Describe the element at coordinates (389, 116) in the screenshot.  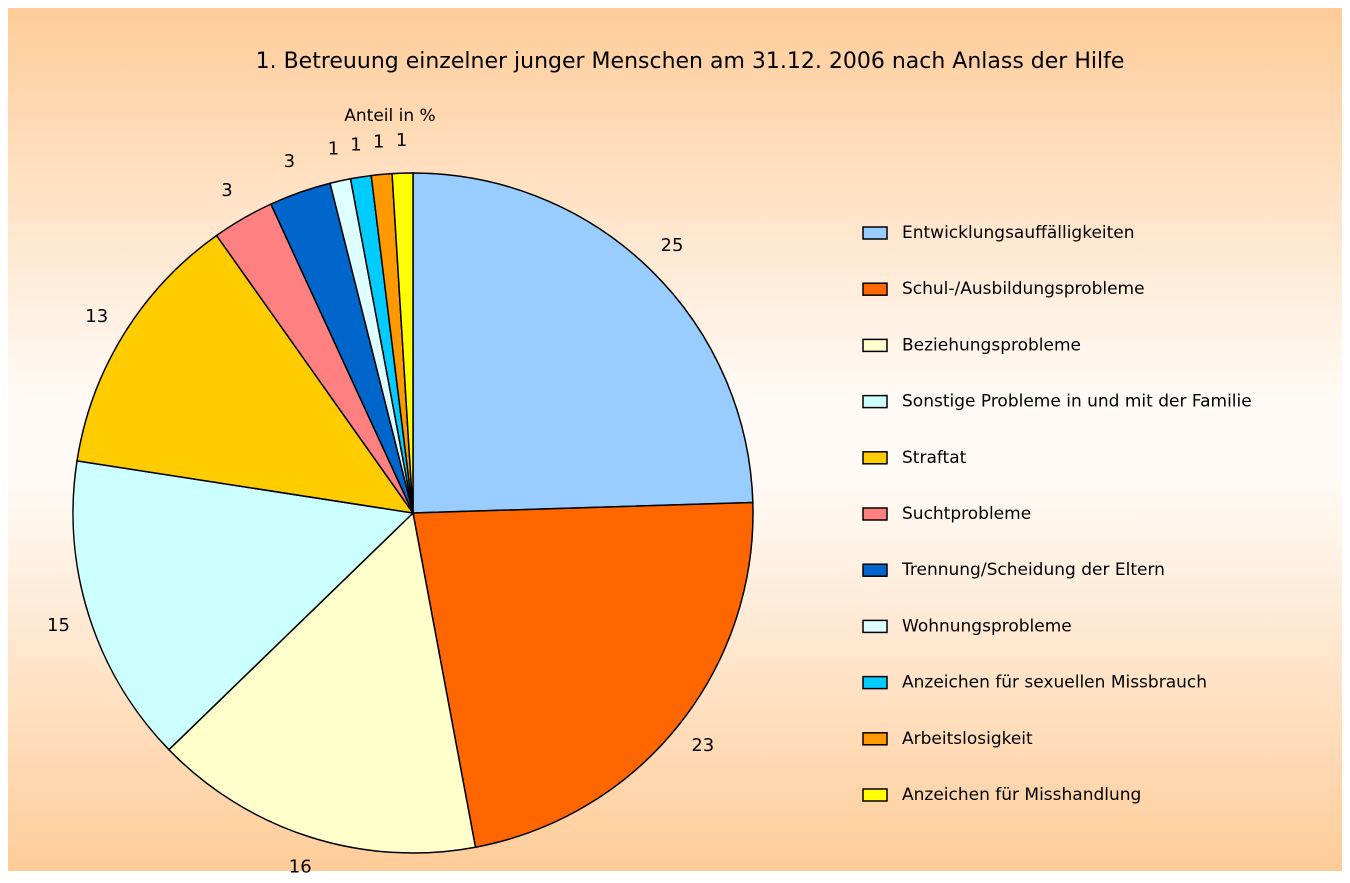
I see `chart-subtitle: Anteil in %` at that location.